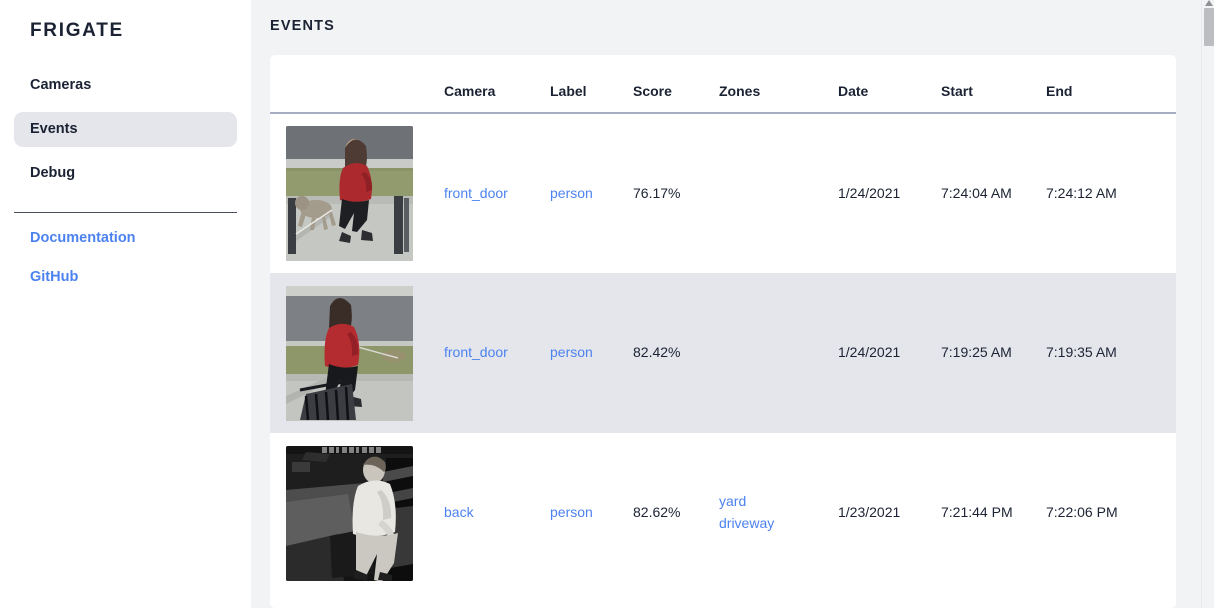 The width and height of the screenshot is (1214, 608). I want to click on event-score-cell: 82.62%, so click(657, 512).